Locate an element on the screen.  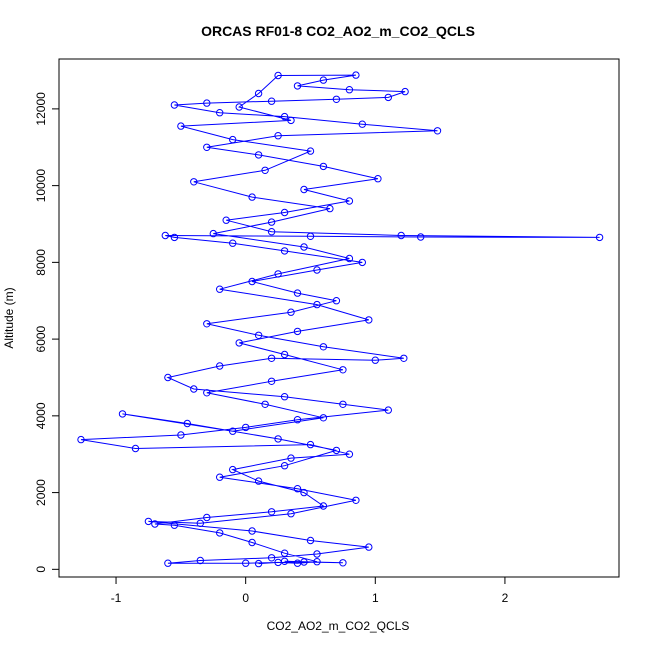
y-axis: 0 2000 4000 6000 8000 10000 12000 is located at coordinates (47, 332).